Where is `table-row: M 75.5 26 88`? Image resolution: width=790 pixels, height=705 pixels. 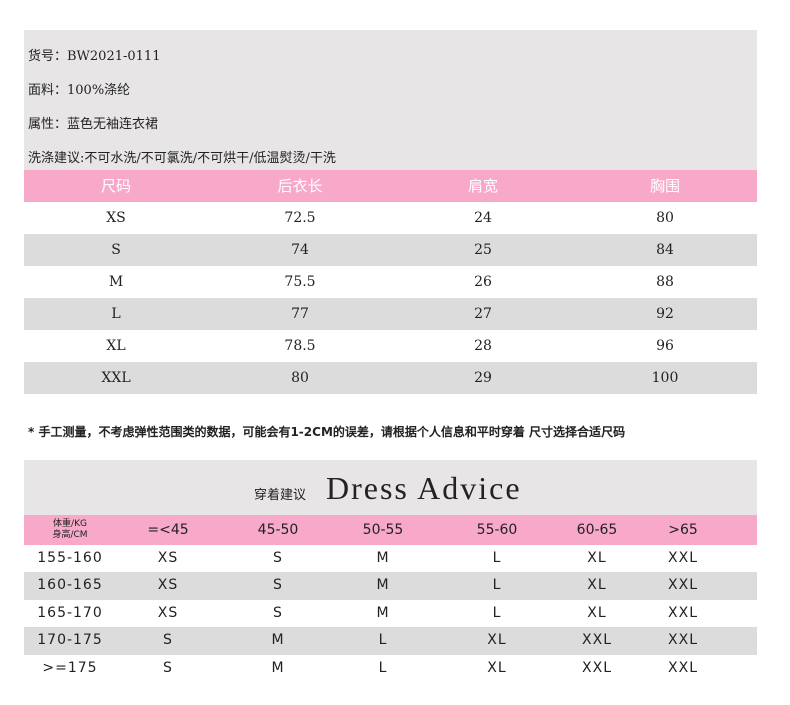
table-row: M 75.5 26 88 is located at coordinates (390, 282).